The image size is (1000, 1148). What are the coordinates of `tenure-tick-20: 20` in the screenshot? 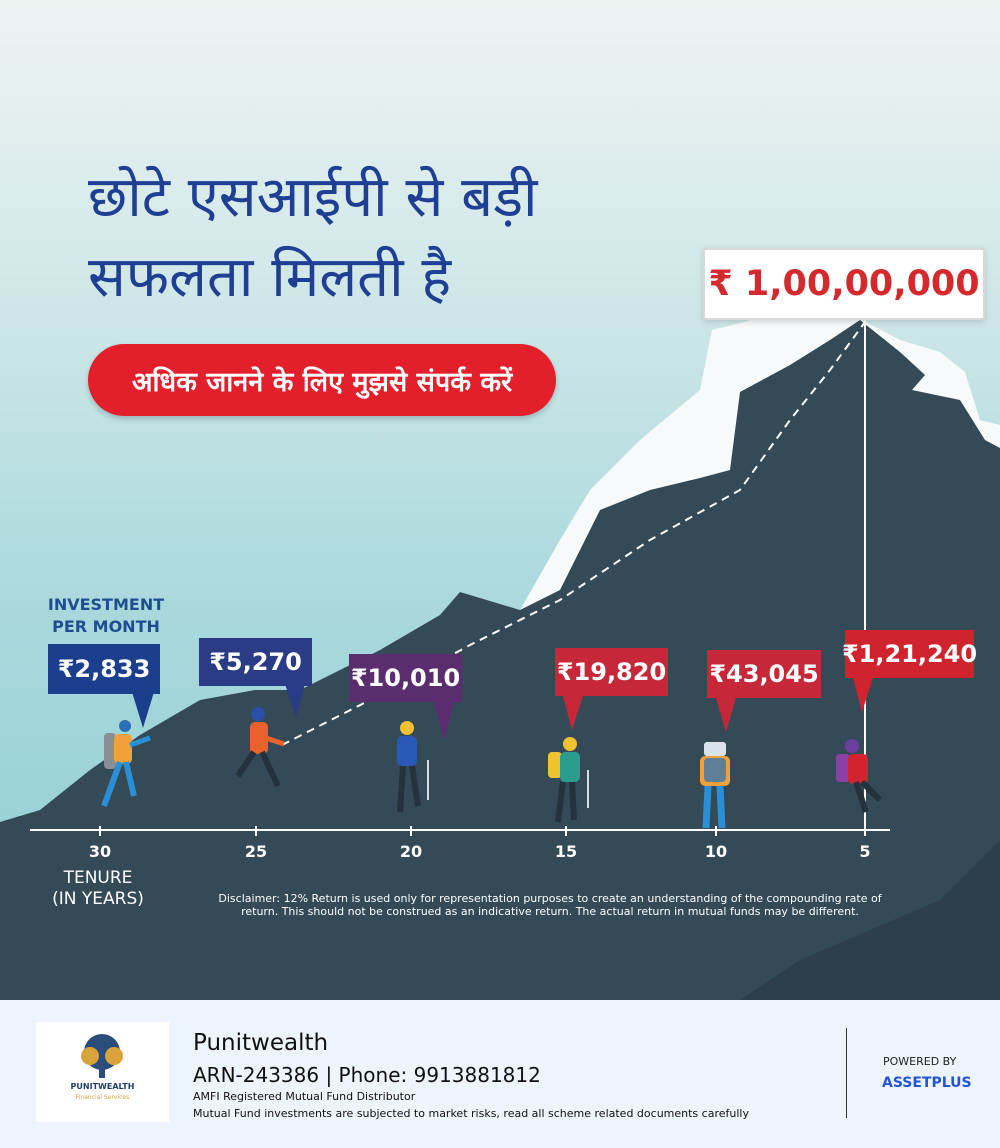 It's located at (411, 851).